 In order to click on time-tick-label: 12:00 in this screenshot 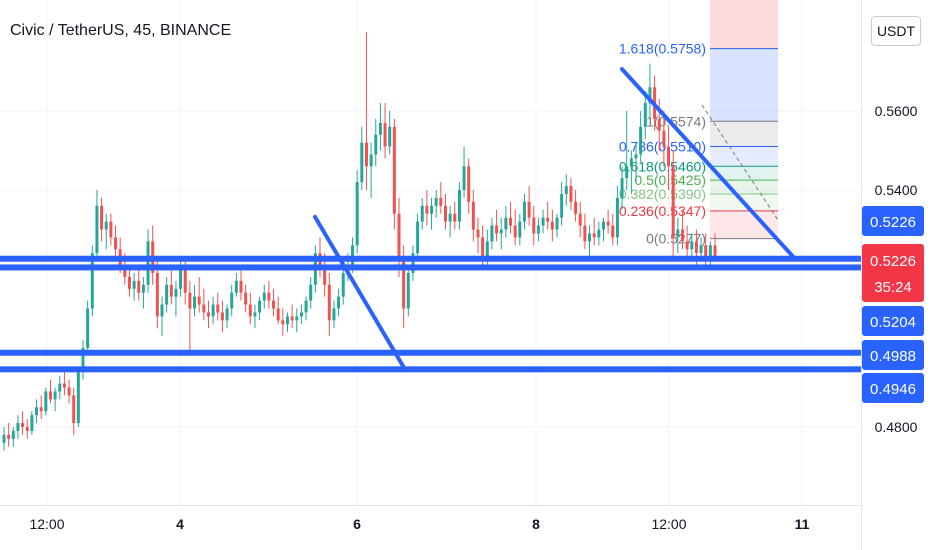, I will do `click(46, 524)`.